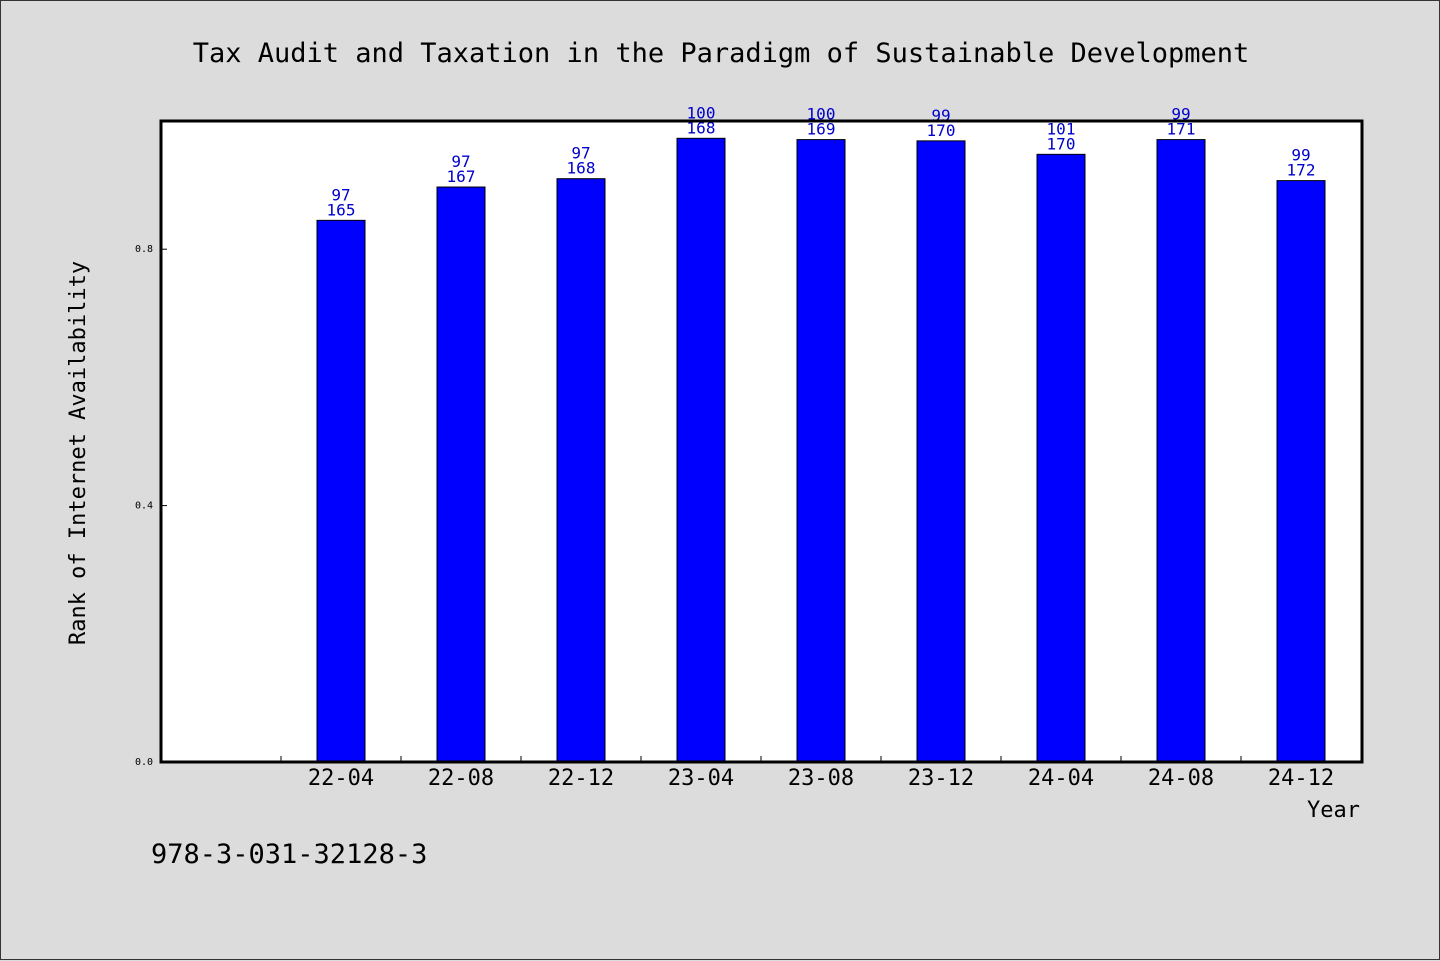 The image size is (1440, 961). What do you see at coordinates (1301, 170) in the screenshot?
I see `bar-label-bottom: 172` at bounding box center [1301, 170].